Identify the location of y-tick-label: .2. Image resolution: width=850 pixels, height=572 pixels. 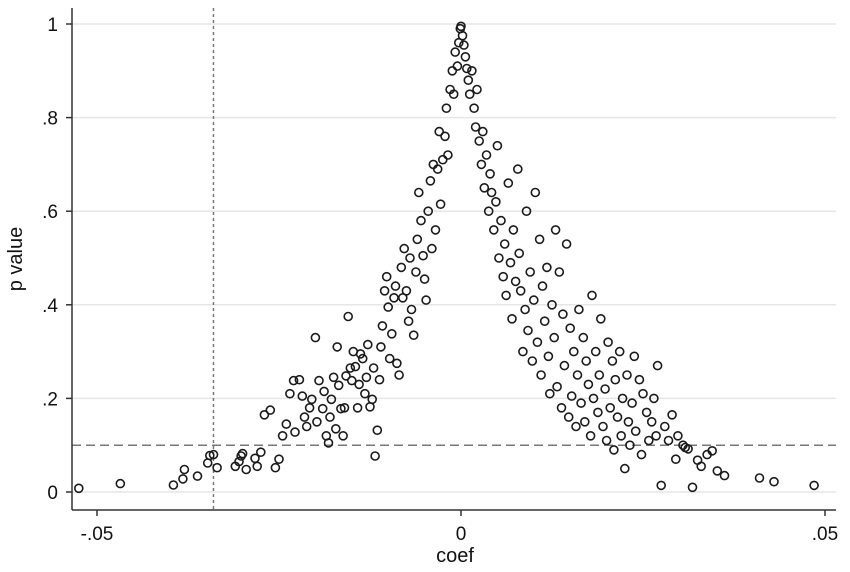
(50, 399).